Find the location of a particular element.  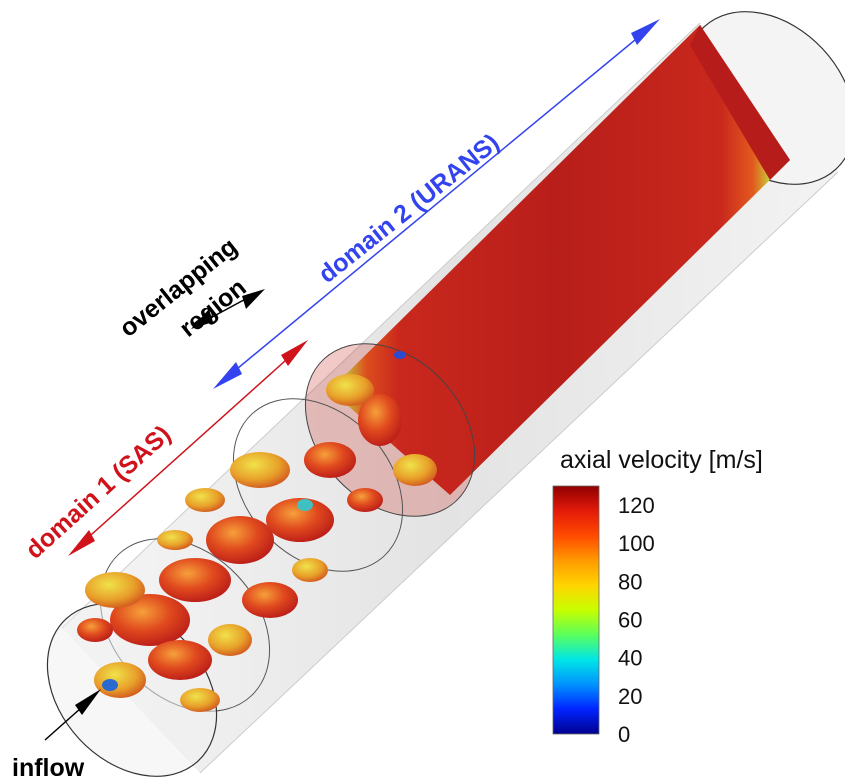

domain1-arrow is located at coordinates (188, 448).